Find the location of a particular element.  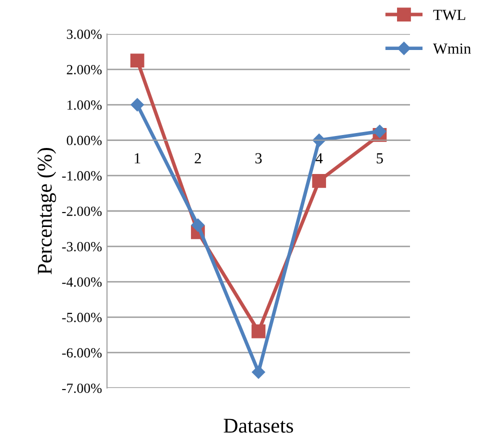

x-tick-label: 4 is located at coordinates (319, 158).